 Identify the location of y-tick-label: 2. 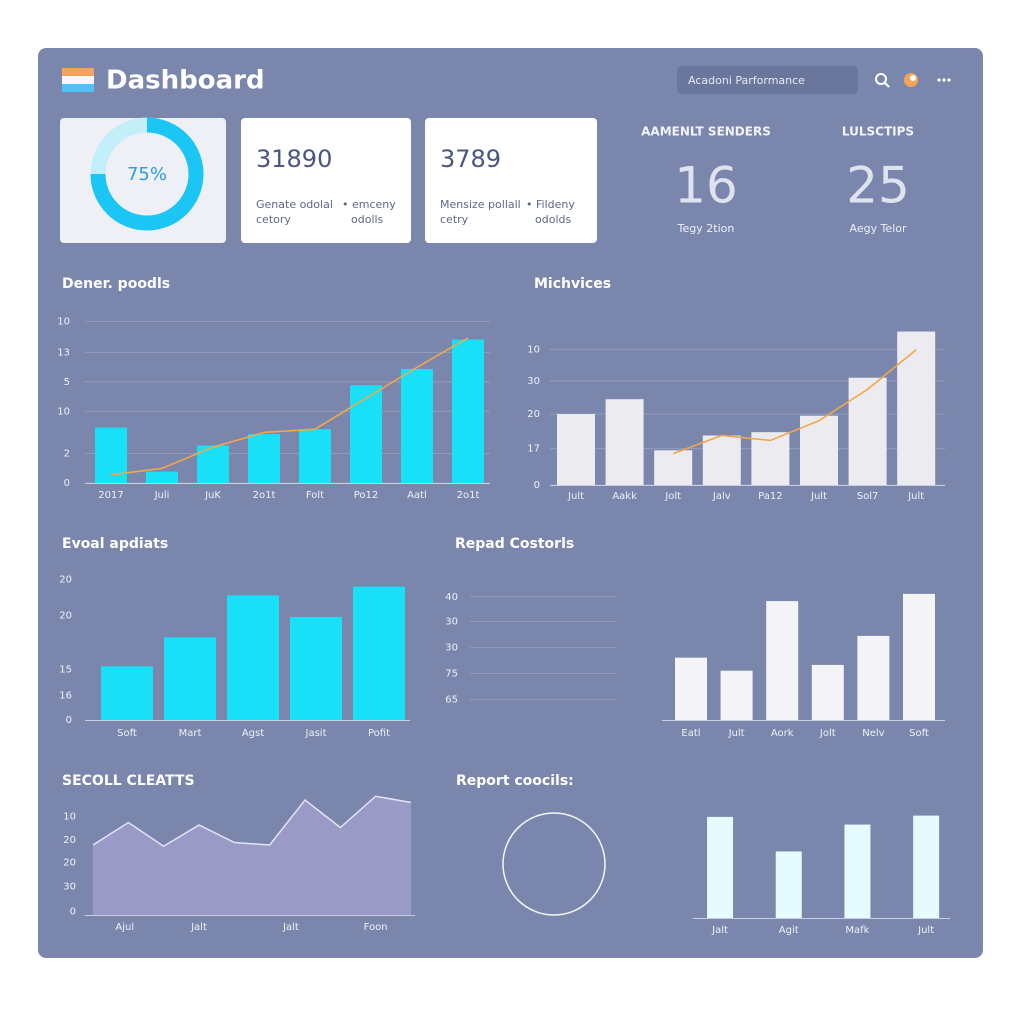
(67, 454).